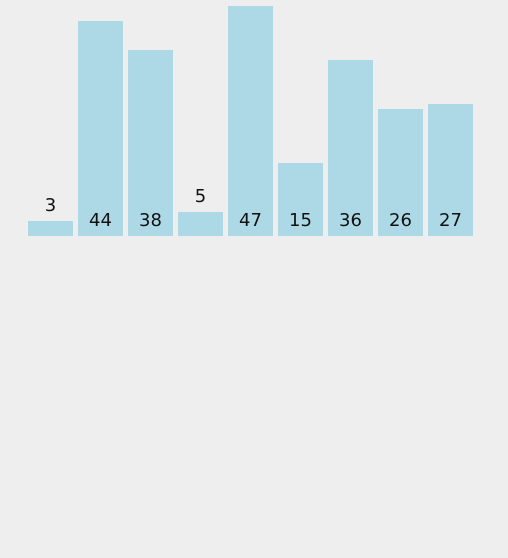 The image size is (508, 558). What do you see at coordinates (400, 220) in the screenshot?
I see `bar-value-label: 26` at bounding box center [400, 220].